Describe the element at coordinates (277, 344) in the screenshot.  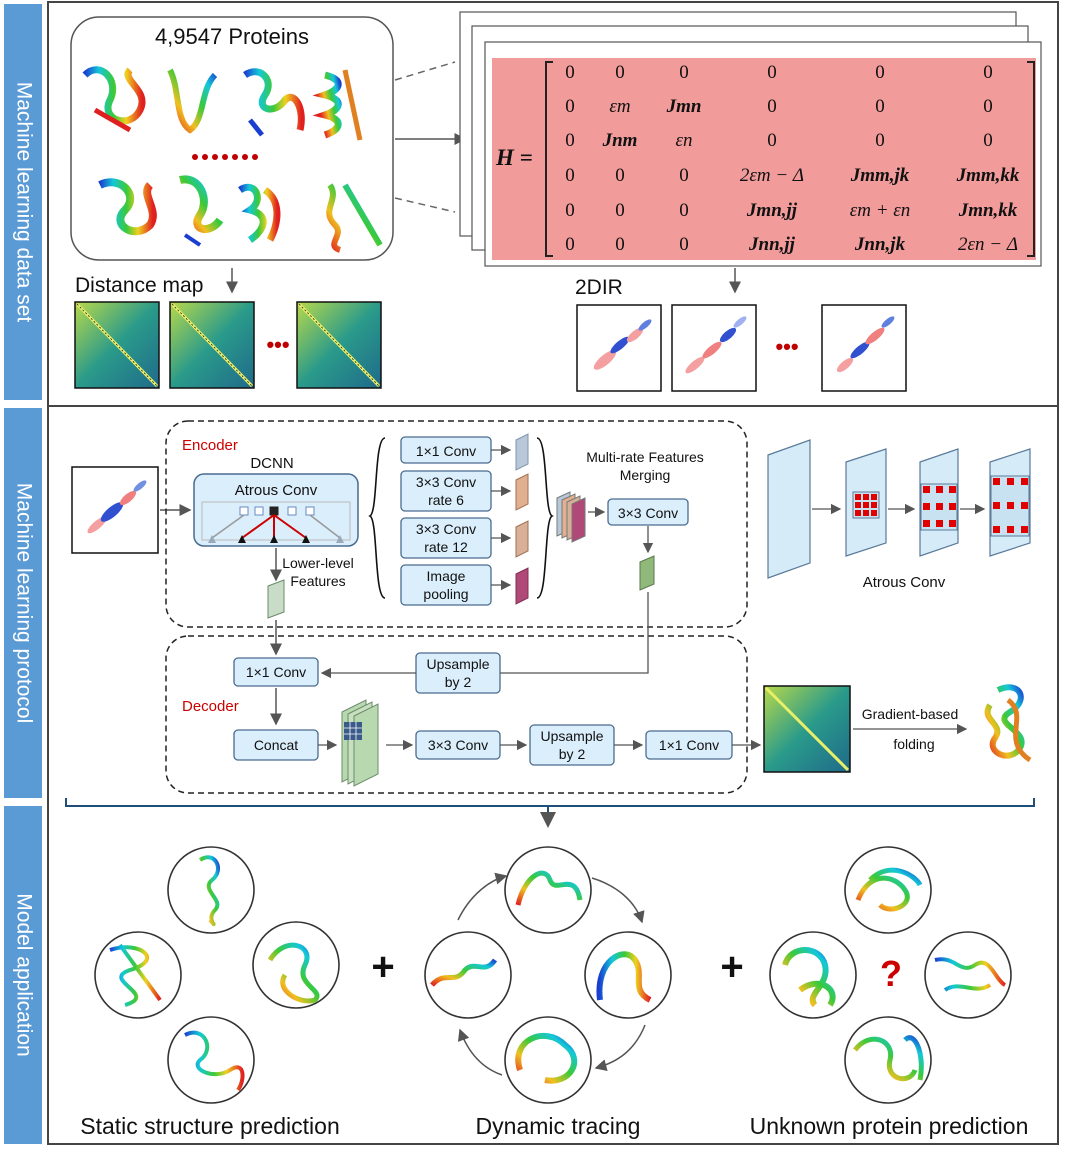
I see `distance-map-ellipsis: •••` at that location.